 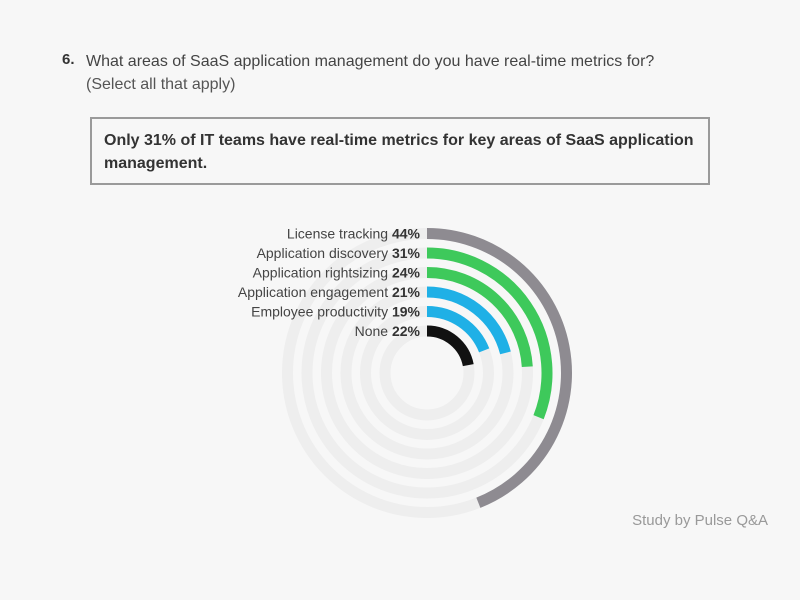 I want to click on category-name: License tracking, so click(x=339, y=234).